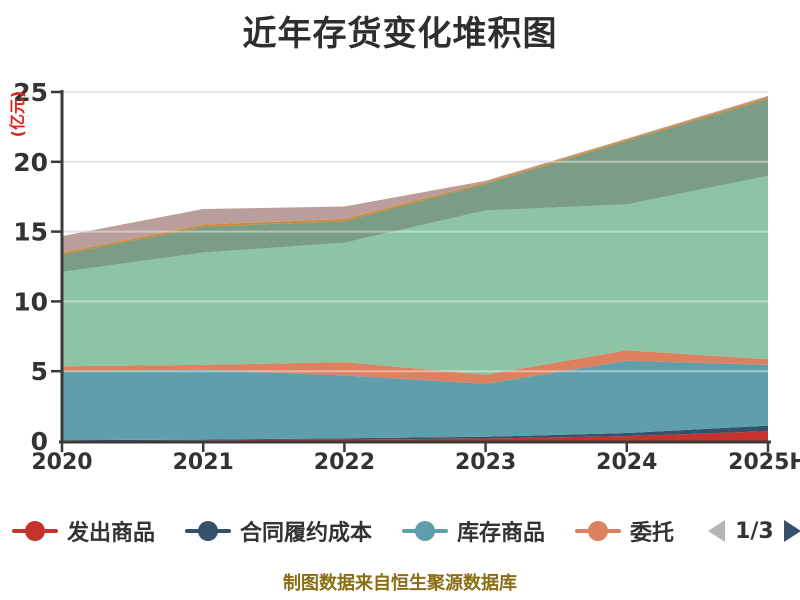 Image resolution: width=800 pixels, height=600 pixels. Describe the element at coordinates (400, 583) in the screenshot. I see `data-source-note: 制图数据来自恒生聚源数据库` at that location.